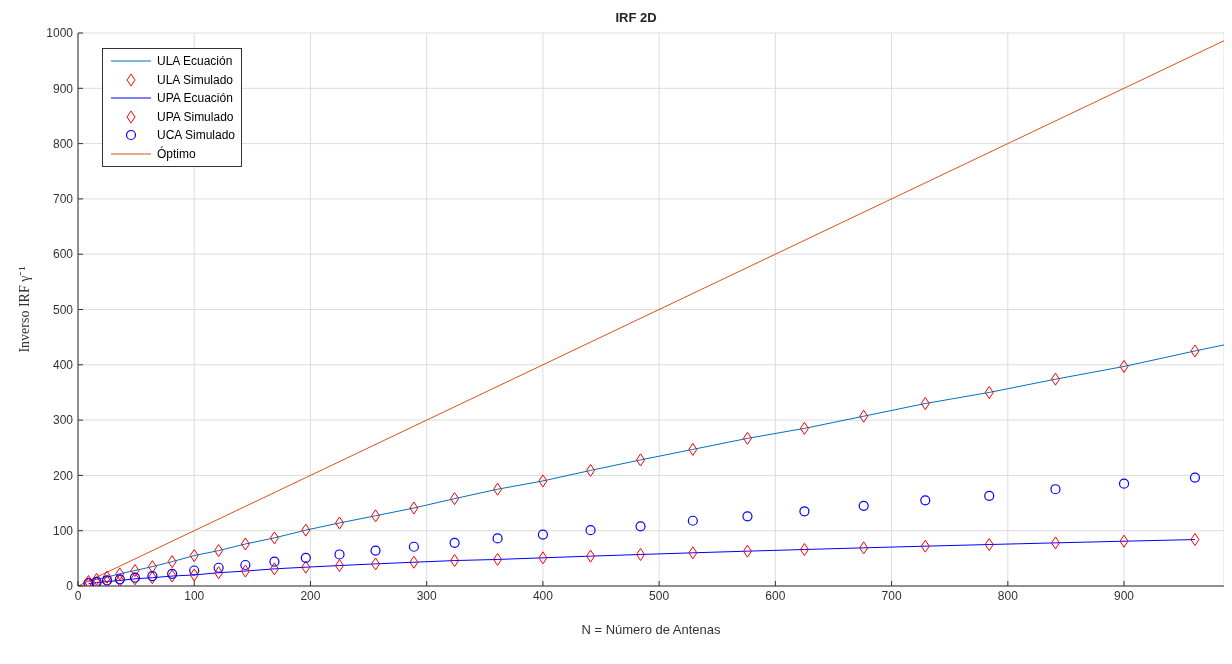  Describe the element at coordinates (176, 154) in the screenshot. I see `legend-label: Óptimo` at that location.